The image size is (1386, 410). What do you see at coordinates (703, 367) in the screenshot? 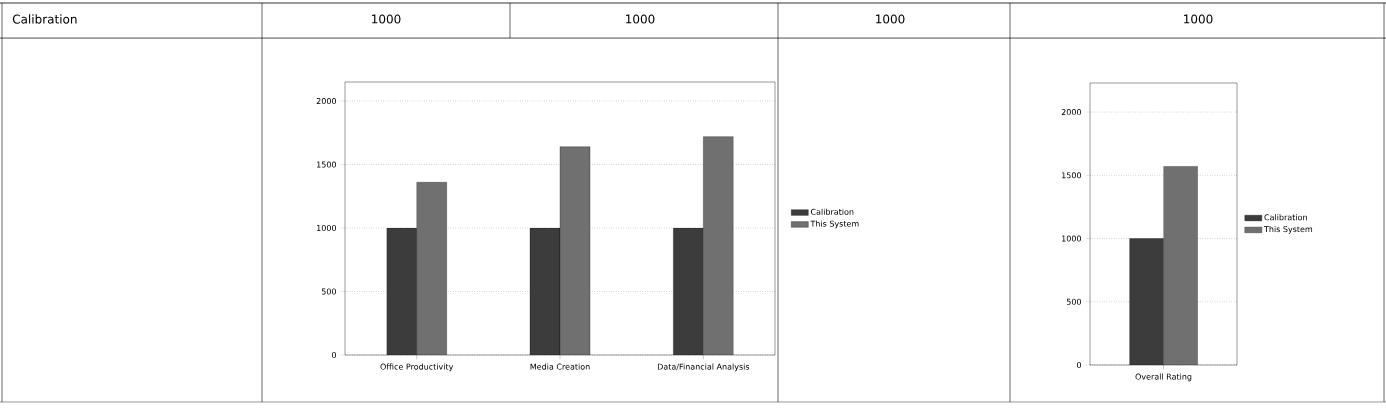
I see `x-tick-label: Data/Financial Analysis` at bounding box center [703, 367].